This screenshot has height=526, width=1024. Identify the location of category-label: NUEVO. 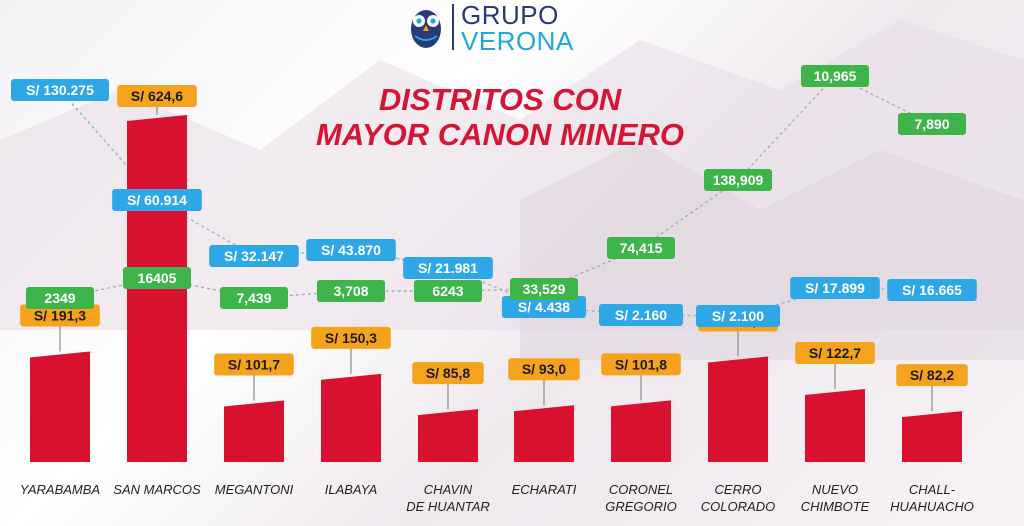
(835, 489).